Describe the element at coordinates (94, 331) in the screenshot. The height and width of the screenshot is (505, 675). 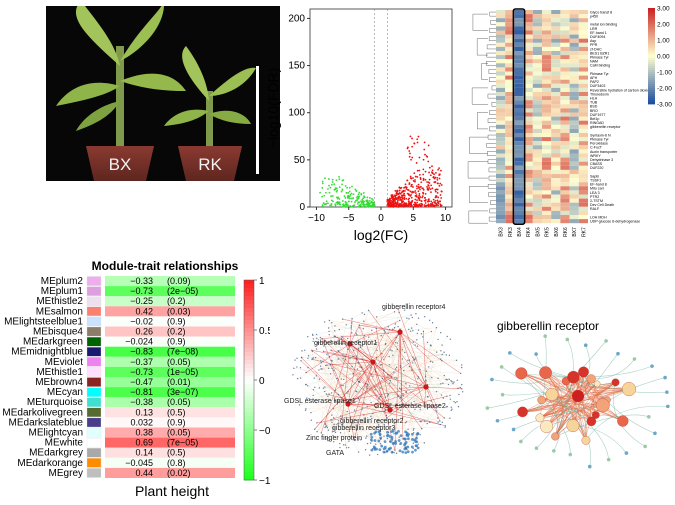
I see `module-color-swatch` at that location.